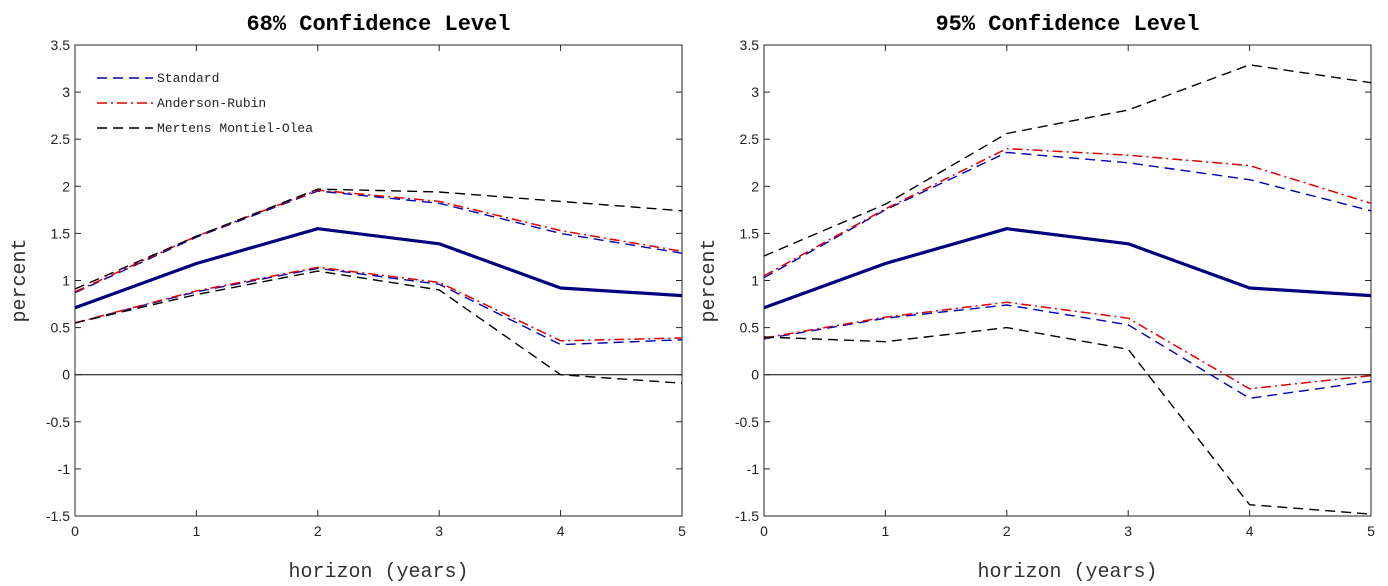 The width and height of the screenshot is (1388, 586). I want to click on chart-title: 95% Confidence Level, so click(1067, 24).